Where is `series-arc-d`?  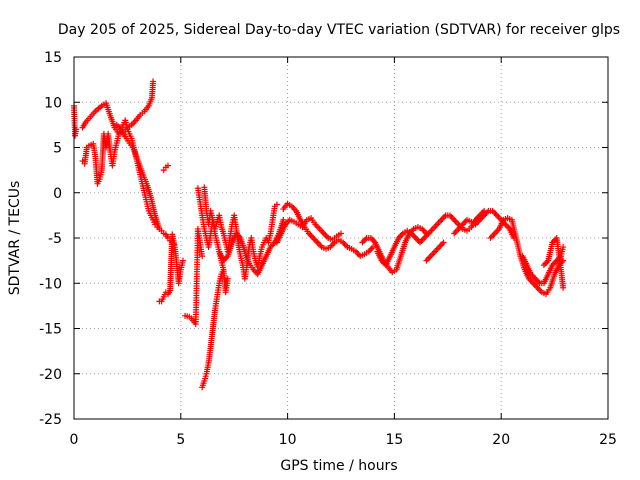 series-arc-d is located at coordinates (138, 176).